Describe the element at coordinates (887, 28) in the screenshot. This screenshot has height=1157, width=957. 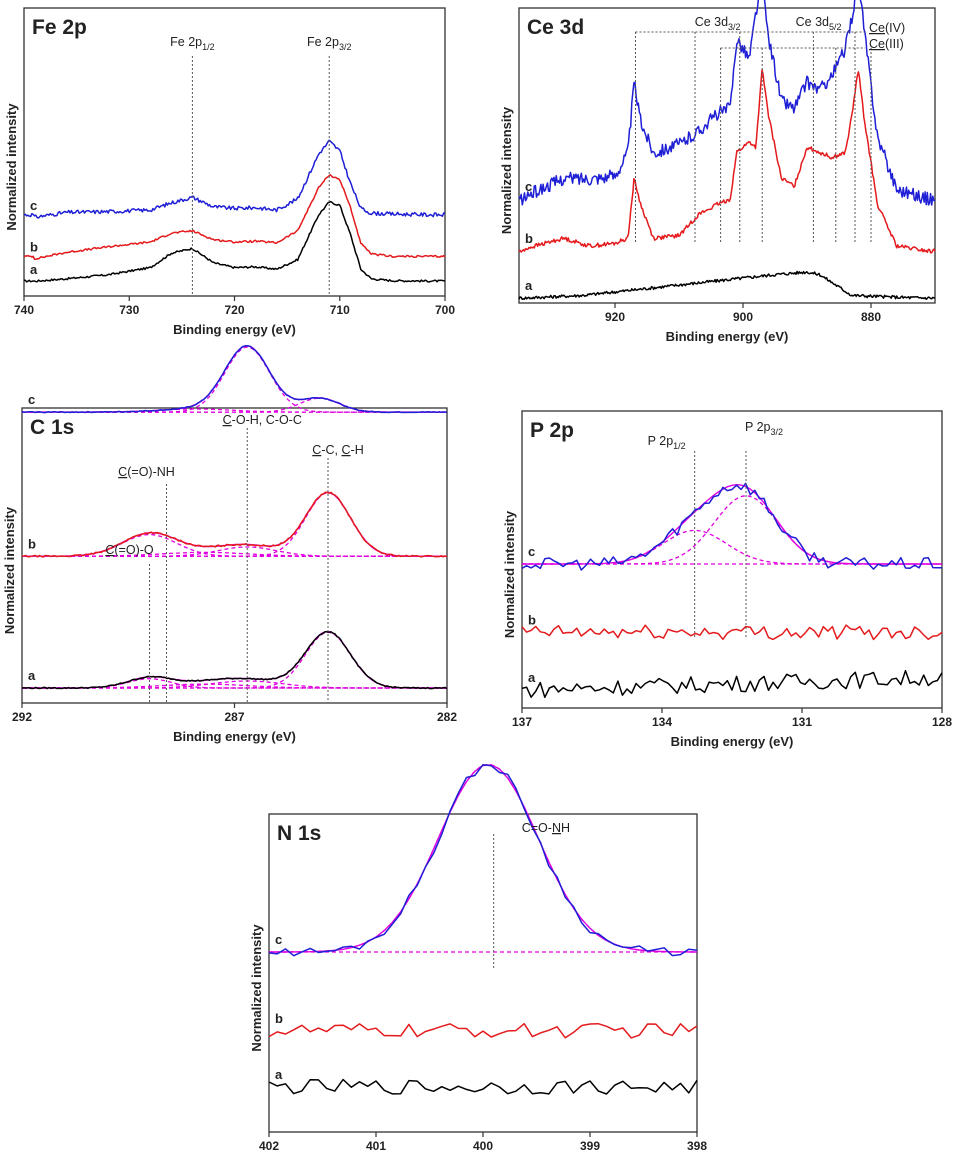
I see `ce3d-state-label: Ce(IV)` at that location.